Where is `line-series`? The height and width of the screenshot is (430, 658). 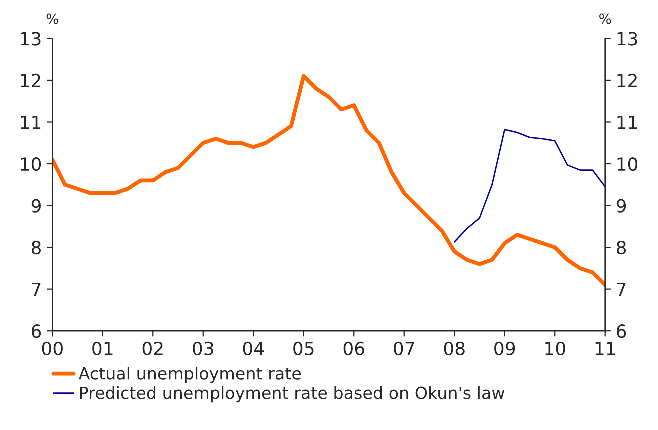 line-series is located at coordinates (530, 186).